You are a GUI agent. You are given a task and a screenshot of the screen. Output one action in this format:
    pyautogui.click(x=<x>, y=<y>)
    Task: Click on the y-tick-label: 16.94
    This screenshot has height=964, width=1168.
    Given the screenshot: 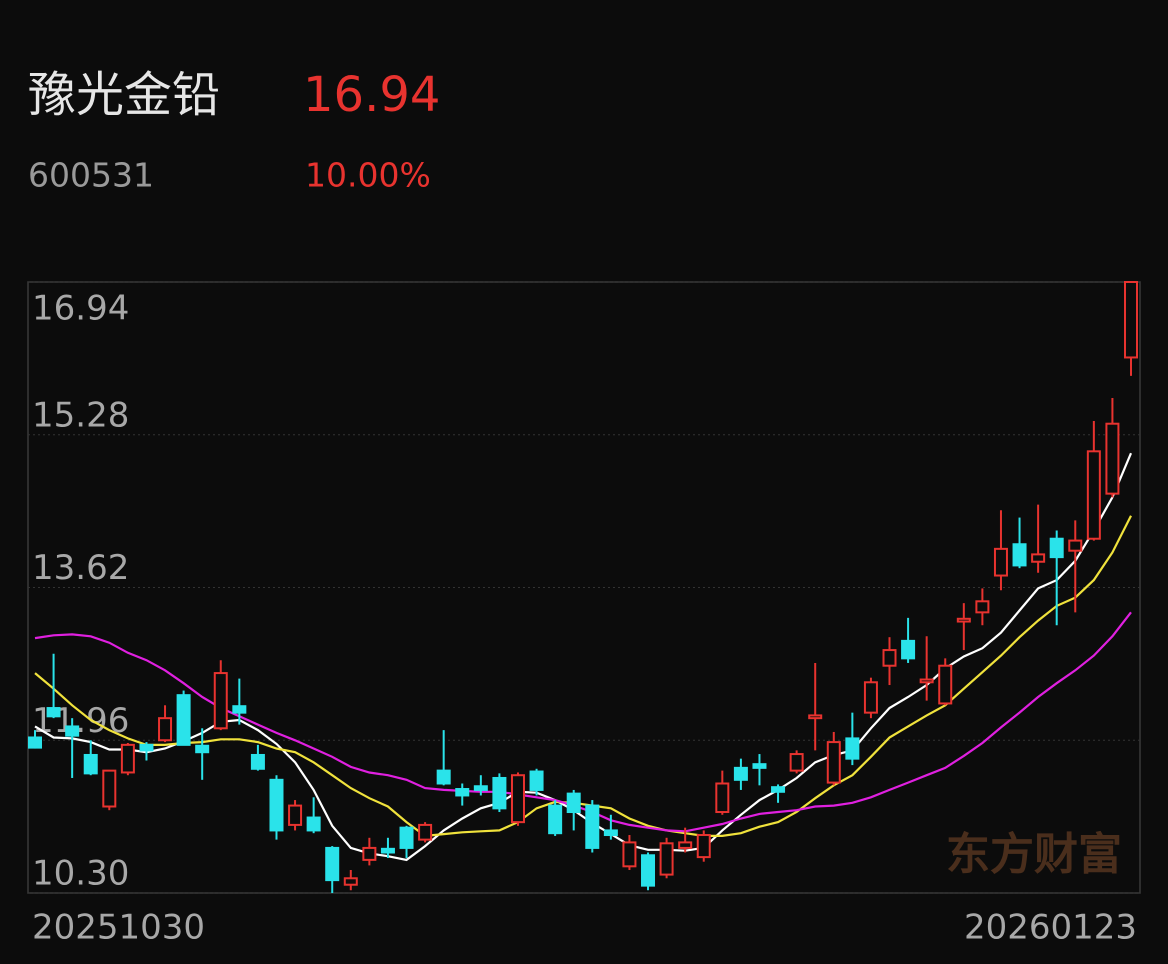 What is the action you would take?
    pyautogui.click(x=80, y=309)
    